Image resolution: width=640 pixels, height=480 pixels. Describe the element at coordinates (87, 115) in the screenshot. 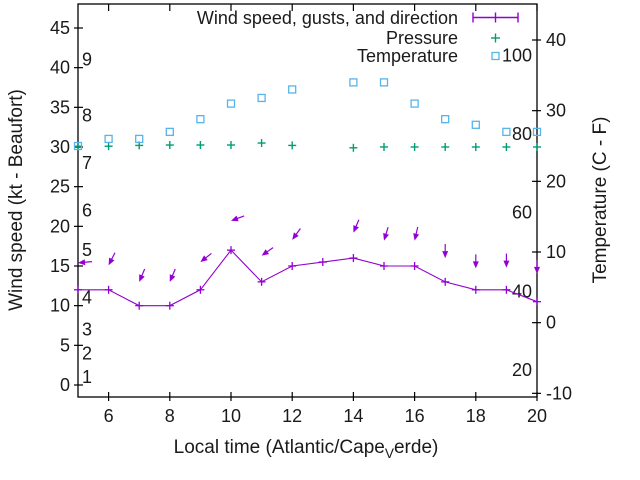

I see `beaufort-scale-label: 8` at that location.